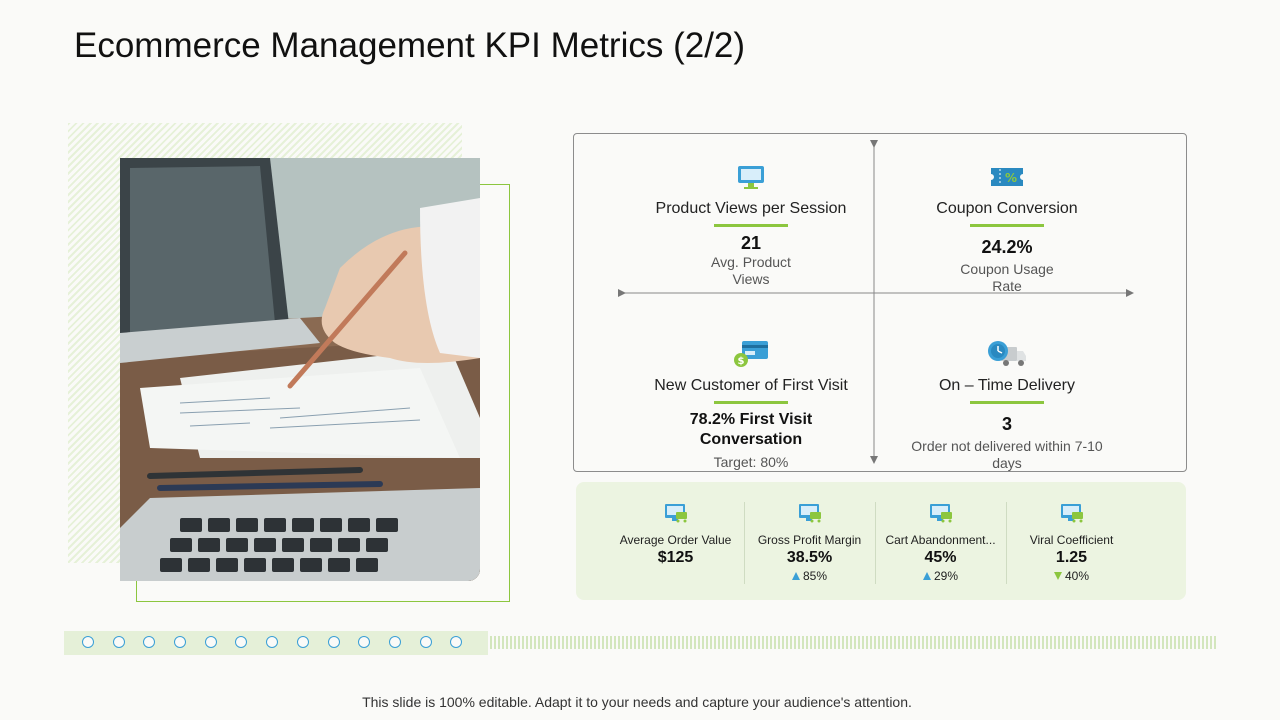 Image resolution: width=1280 pixels, height=720 pixels. I want to click on kpi-cart-abandonment: Cart Abandonment... 45% 29%, so click(940, 542).